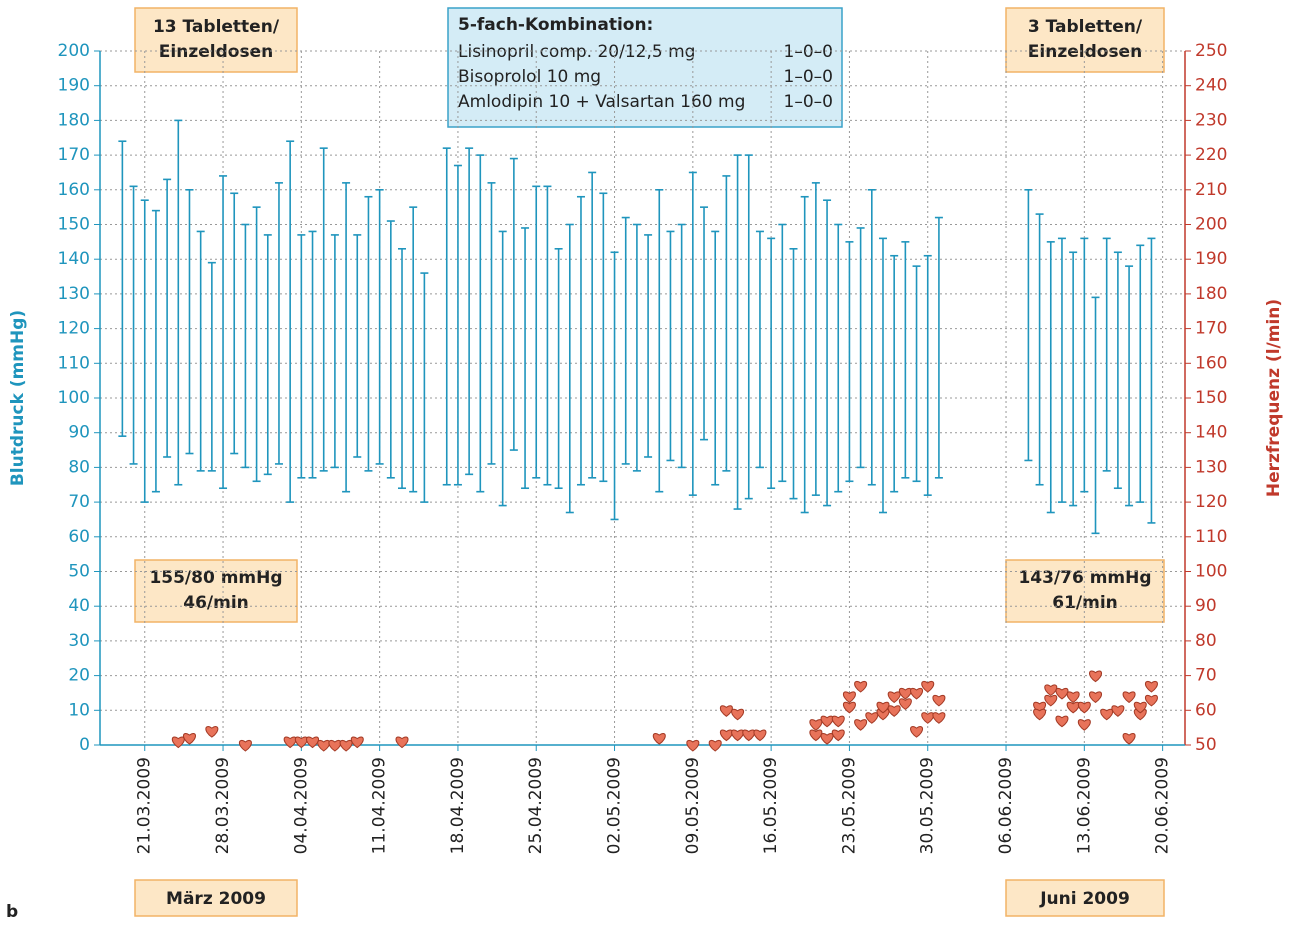 This screenshot has height=928, width=1290. What do you see at coordinates (1206, 676) in the screenshot?
I see `y2-tick-label: 70` at bounding box center [1206, 676].